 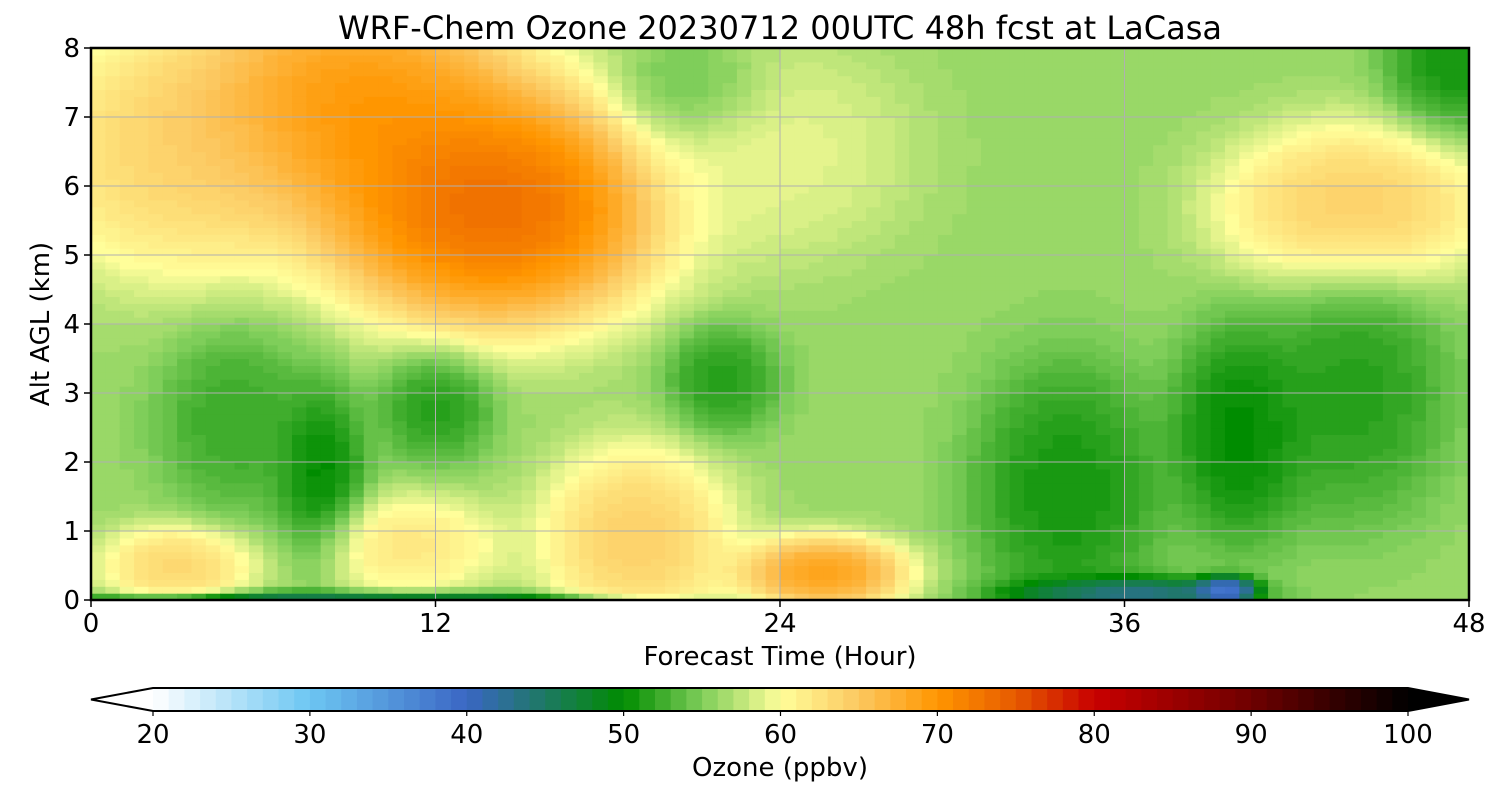 I want to click on colorbar-tick-label: 100, so click(x=1408, y=735).